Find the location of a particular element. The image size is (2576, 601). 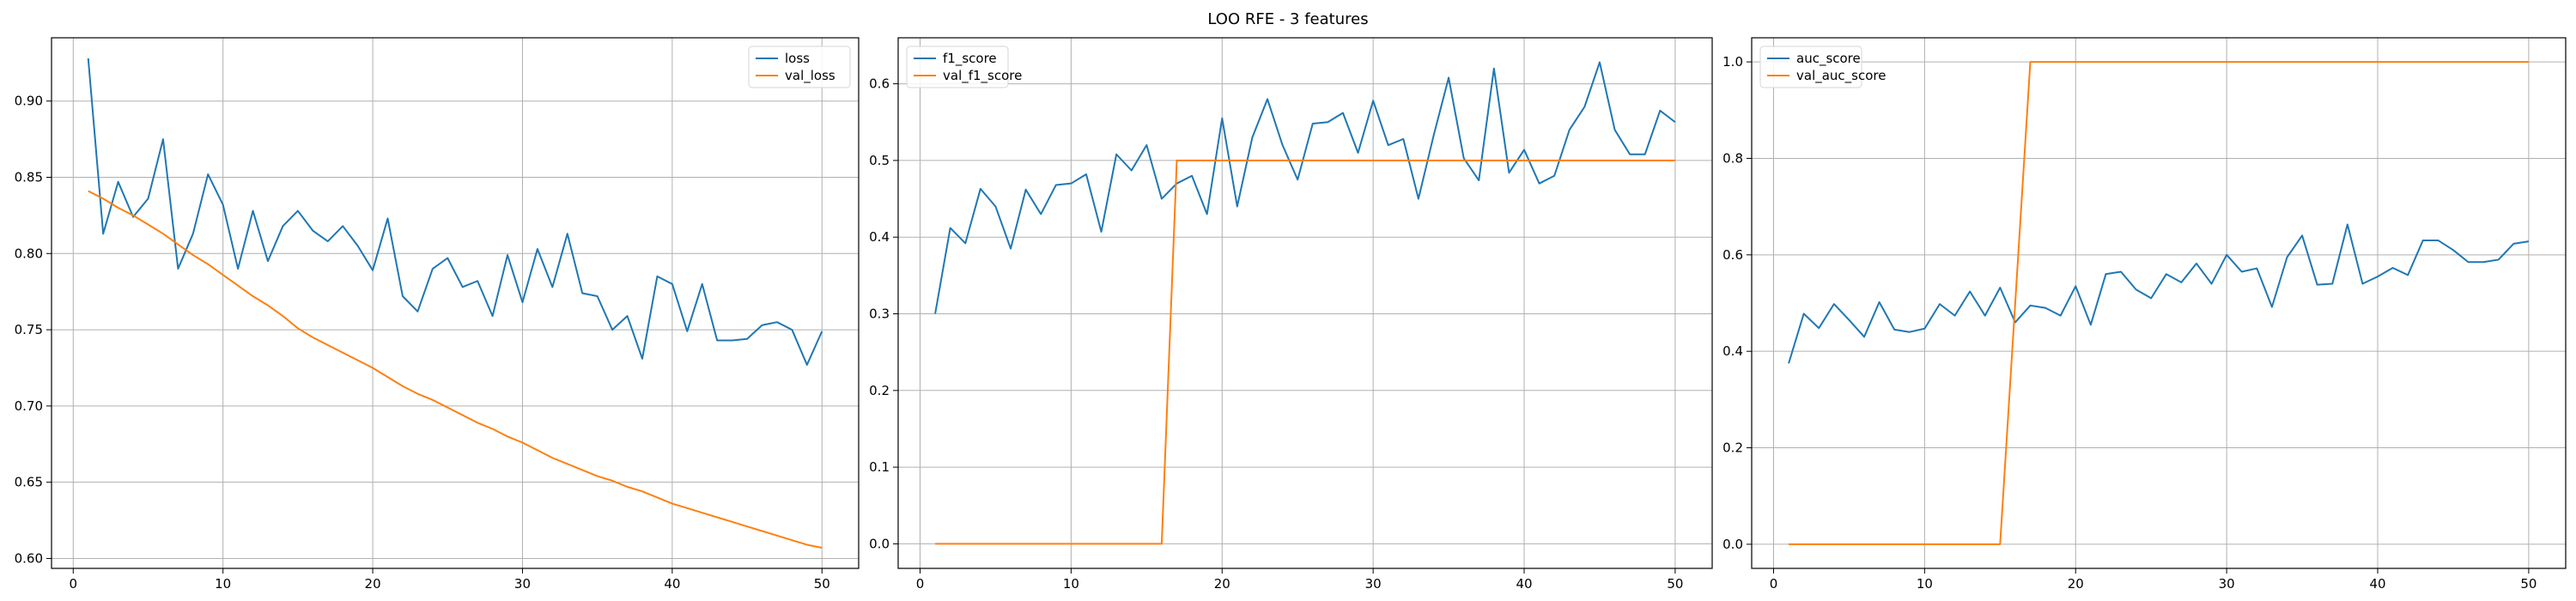

y-tick-label: 0.85 is located at coordinates (29, 177).